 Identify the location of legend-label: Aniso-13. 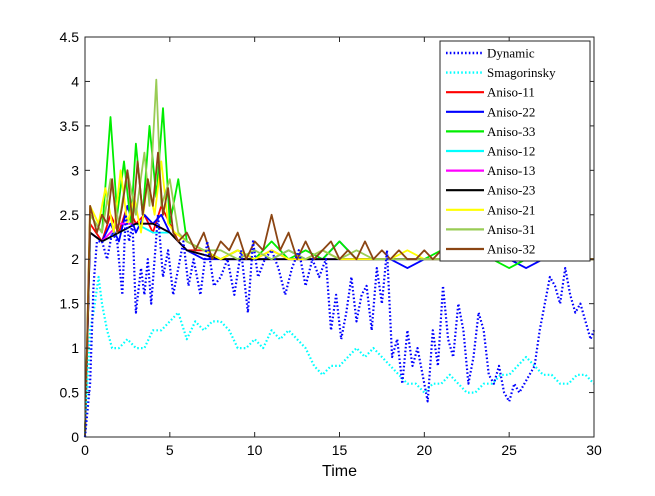
(511, 170).